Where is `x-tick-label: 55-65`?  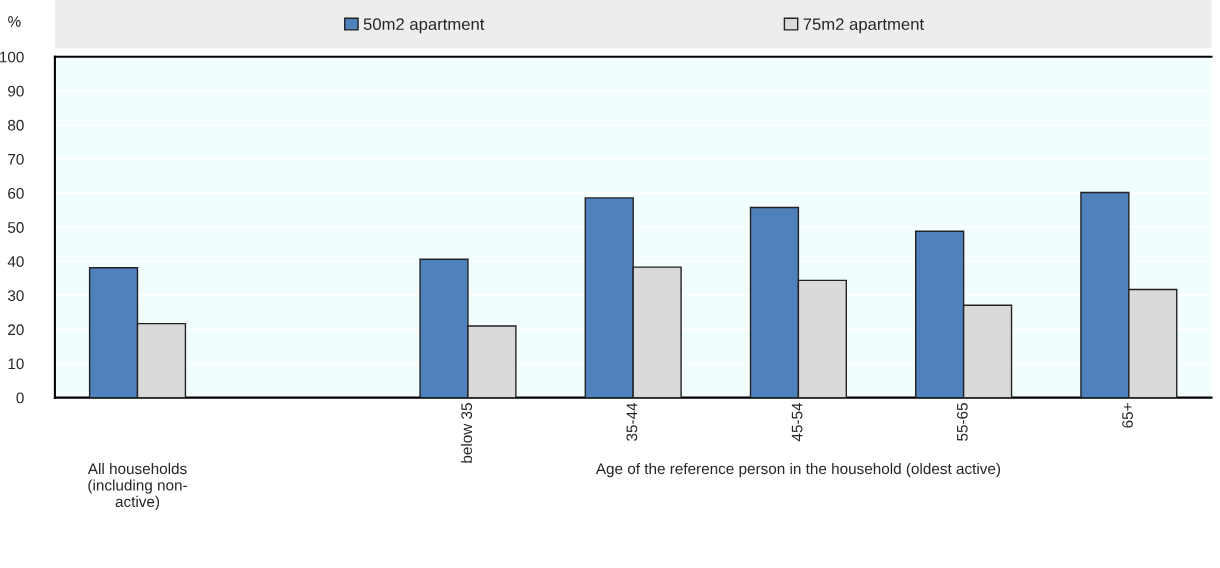 x-tick-label: 55-65 is located at coordinates (962, 422).